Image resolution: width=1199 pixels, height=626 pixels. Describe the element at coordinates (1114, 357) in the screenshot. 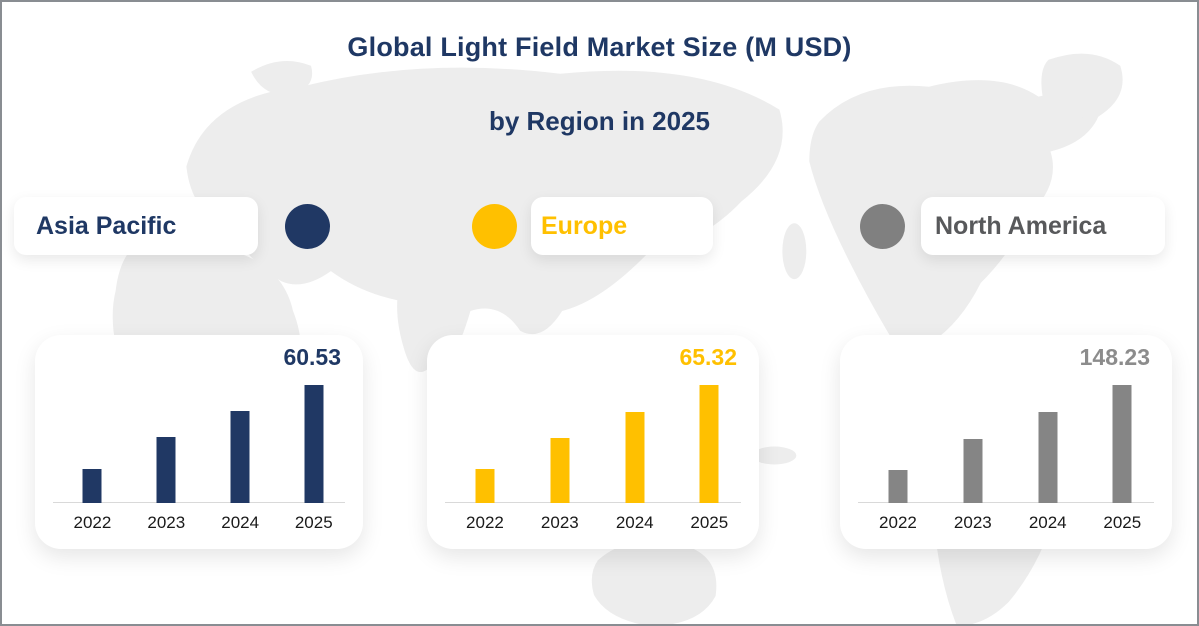

I see `value-label-north-america-2025: 148.23` at that location.